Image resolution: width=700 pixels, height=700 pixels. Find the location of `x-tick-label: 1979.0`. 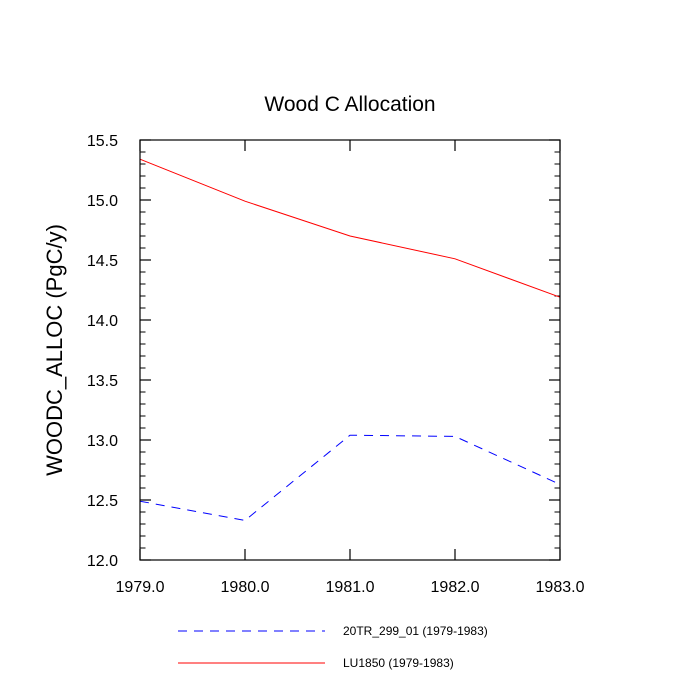

x-tick-label: 1979.0 is located at coordinates (140, 587).